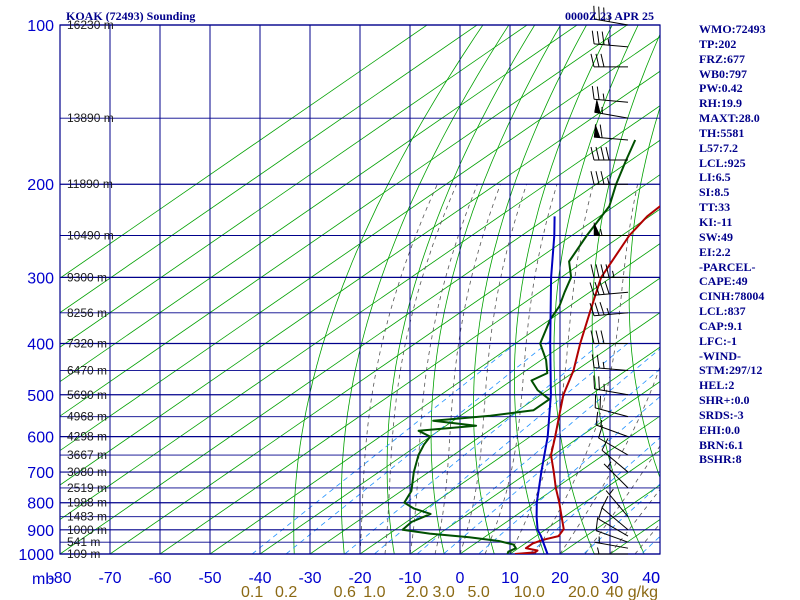 This screenshot has width=800, height=600. What do you see at coordinates (417, 592) in the screenshot?
I see `mixing-ratio-label: 2.0` at bounding box center [417, 592].